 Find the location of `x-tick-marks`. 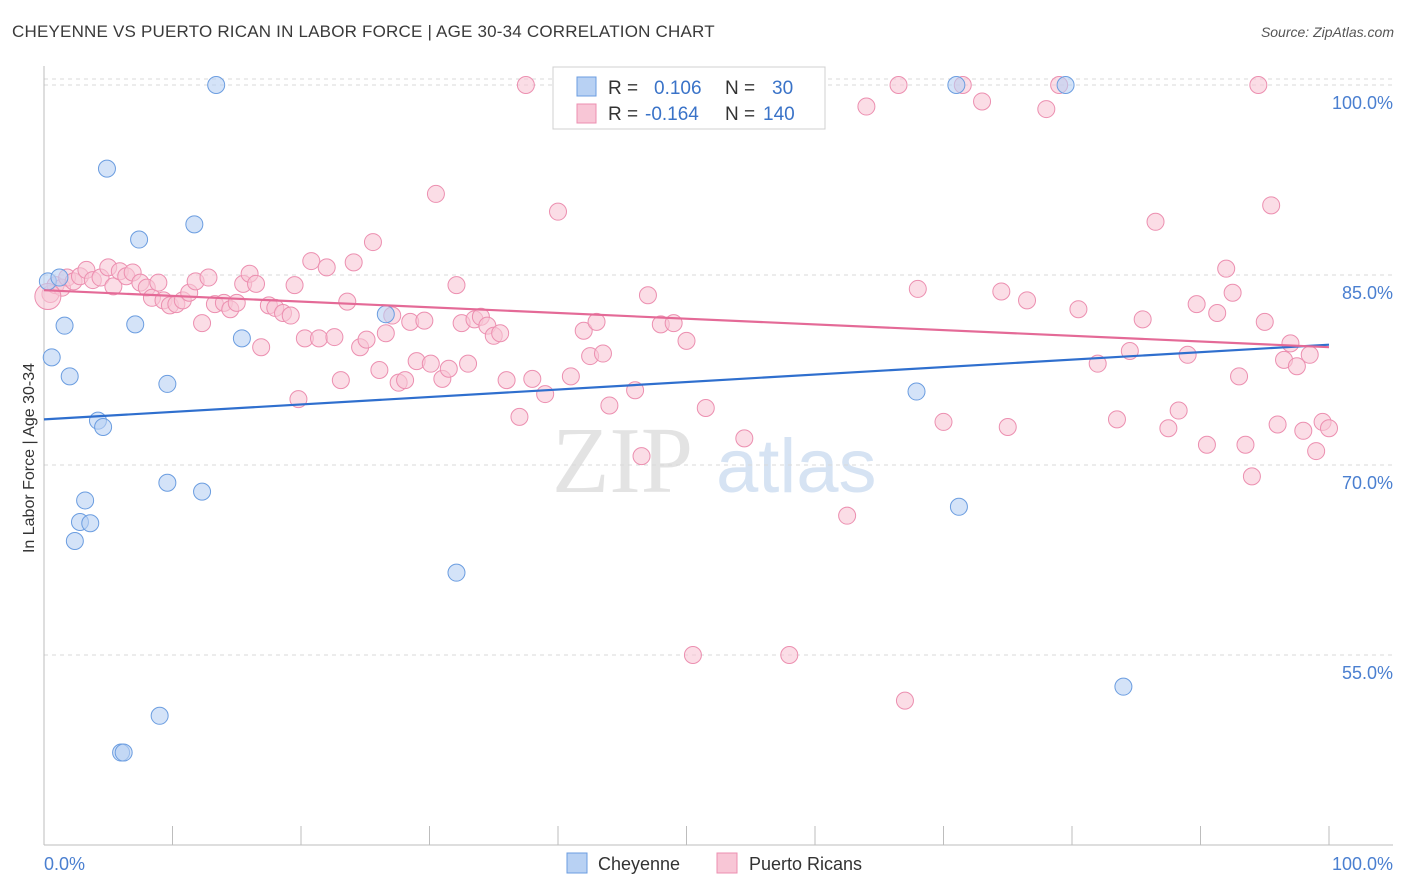

x-tick-marks is located at coordinates (686, 835).